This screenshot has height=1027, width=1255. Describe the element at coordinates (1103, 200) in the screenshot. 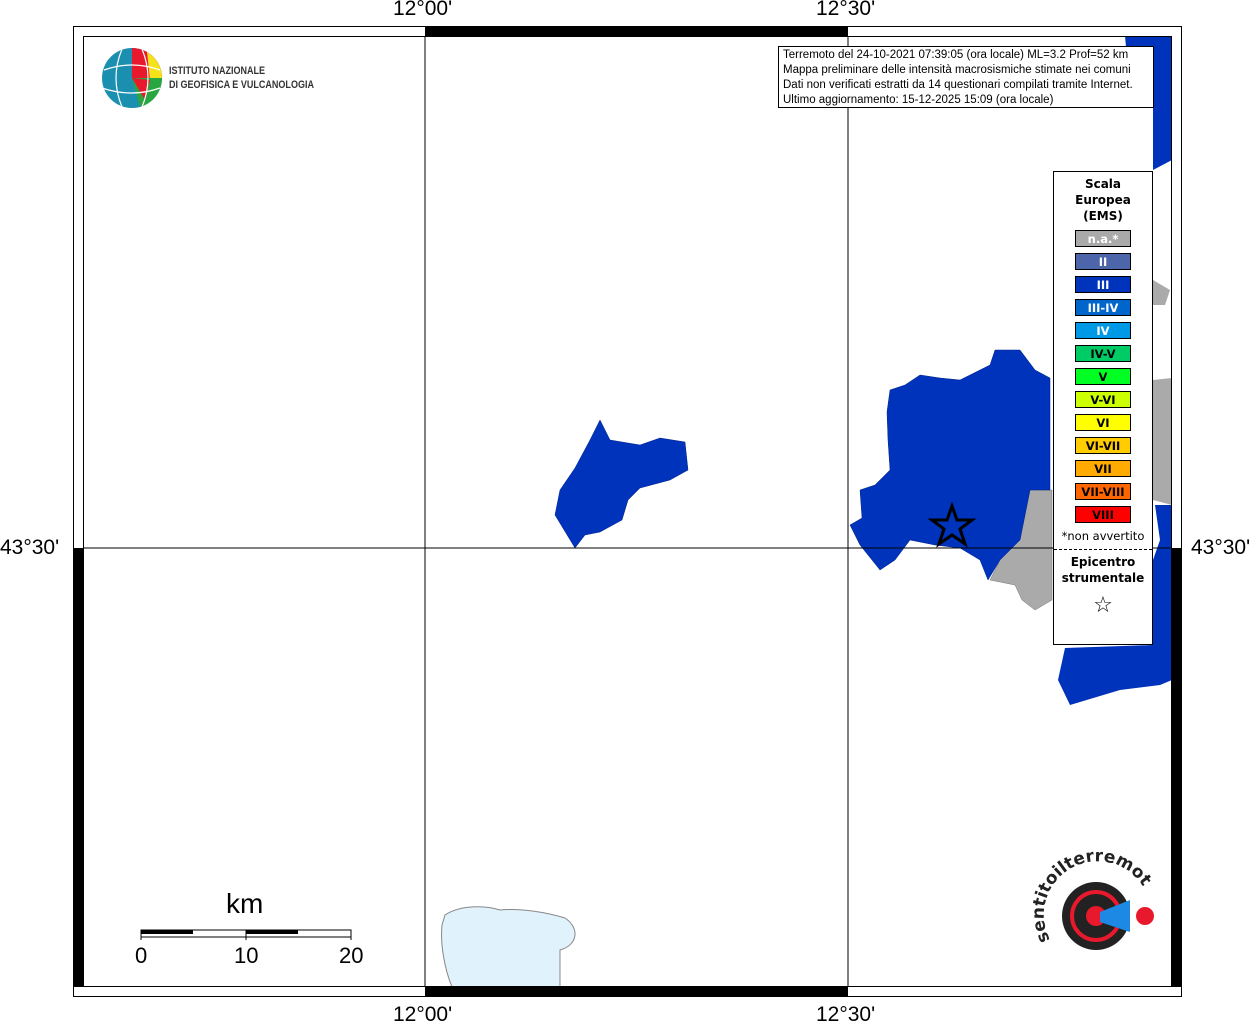

I see `legend-title: Scala Europea (EMS)` at that location.